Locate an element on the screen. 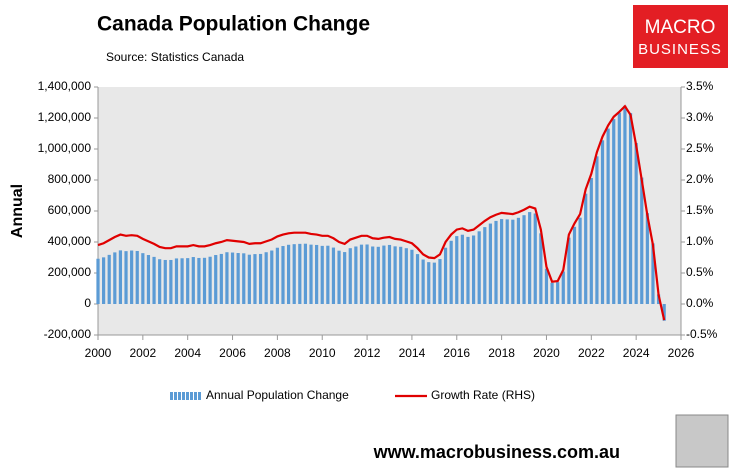  y-tick-label: 600,000 is located at coordinates (70, 210).